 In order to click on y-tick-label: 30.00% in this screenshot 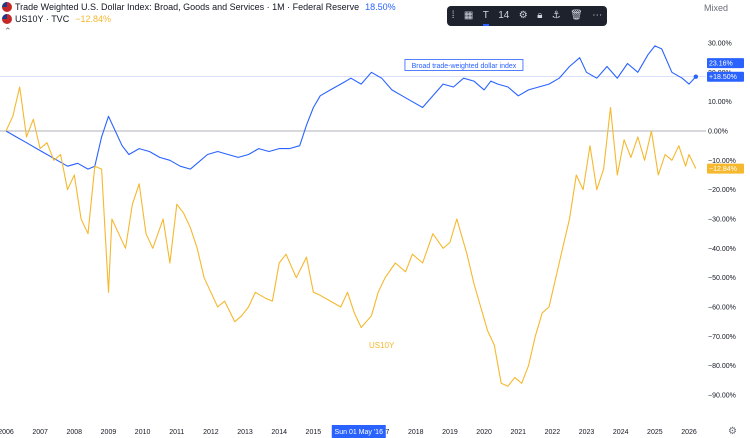, I will do `click(720, 44)`.